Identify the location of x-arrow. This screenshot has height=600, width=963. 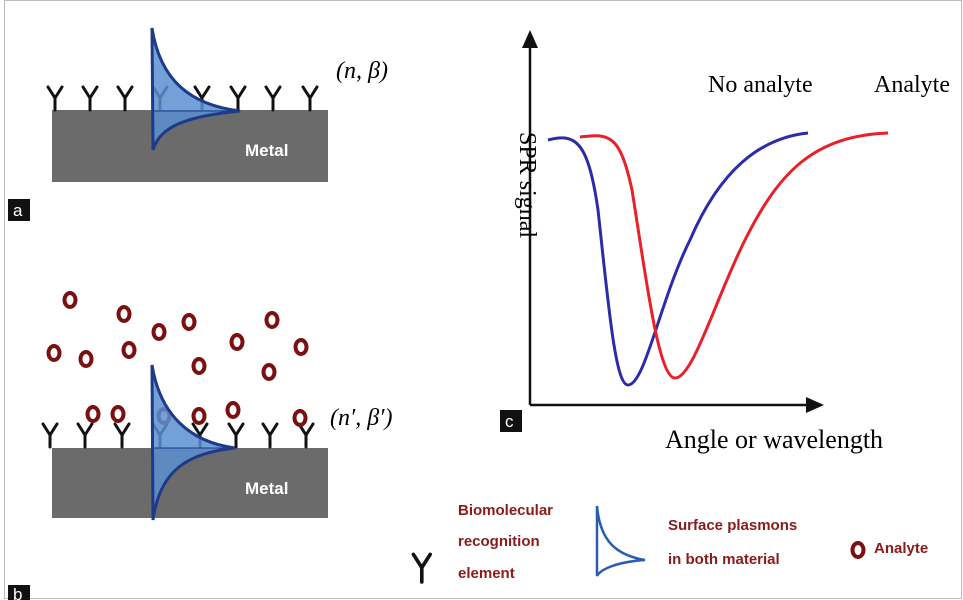
(815, 405).